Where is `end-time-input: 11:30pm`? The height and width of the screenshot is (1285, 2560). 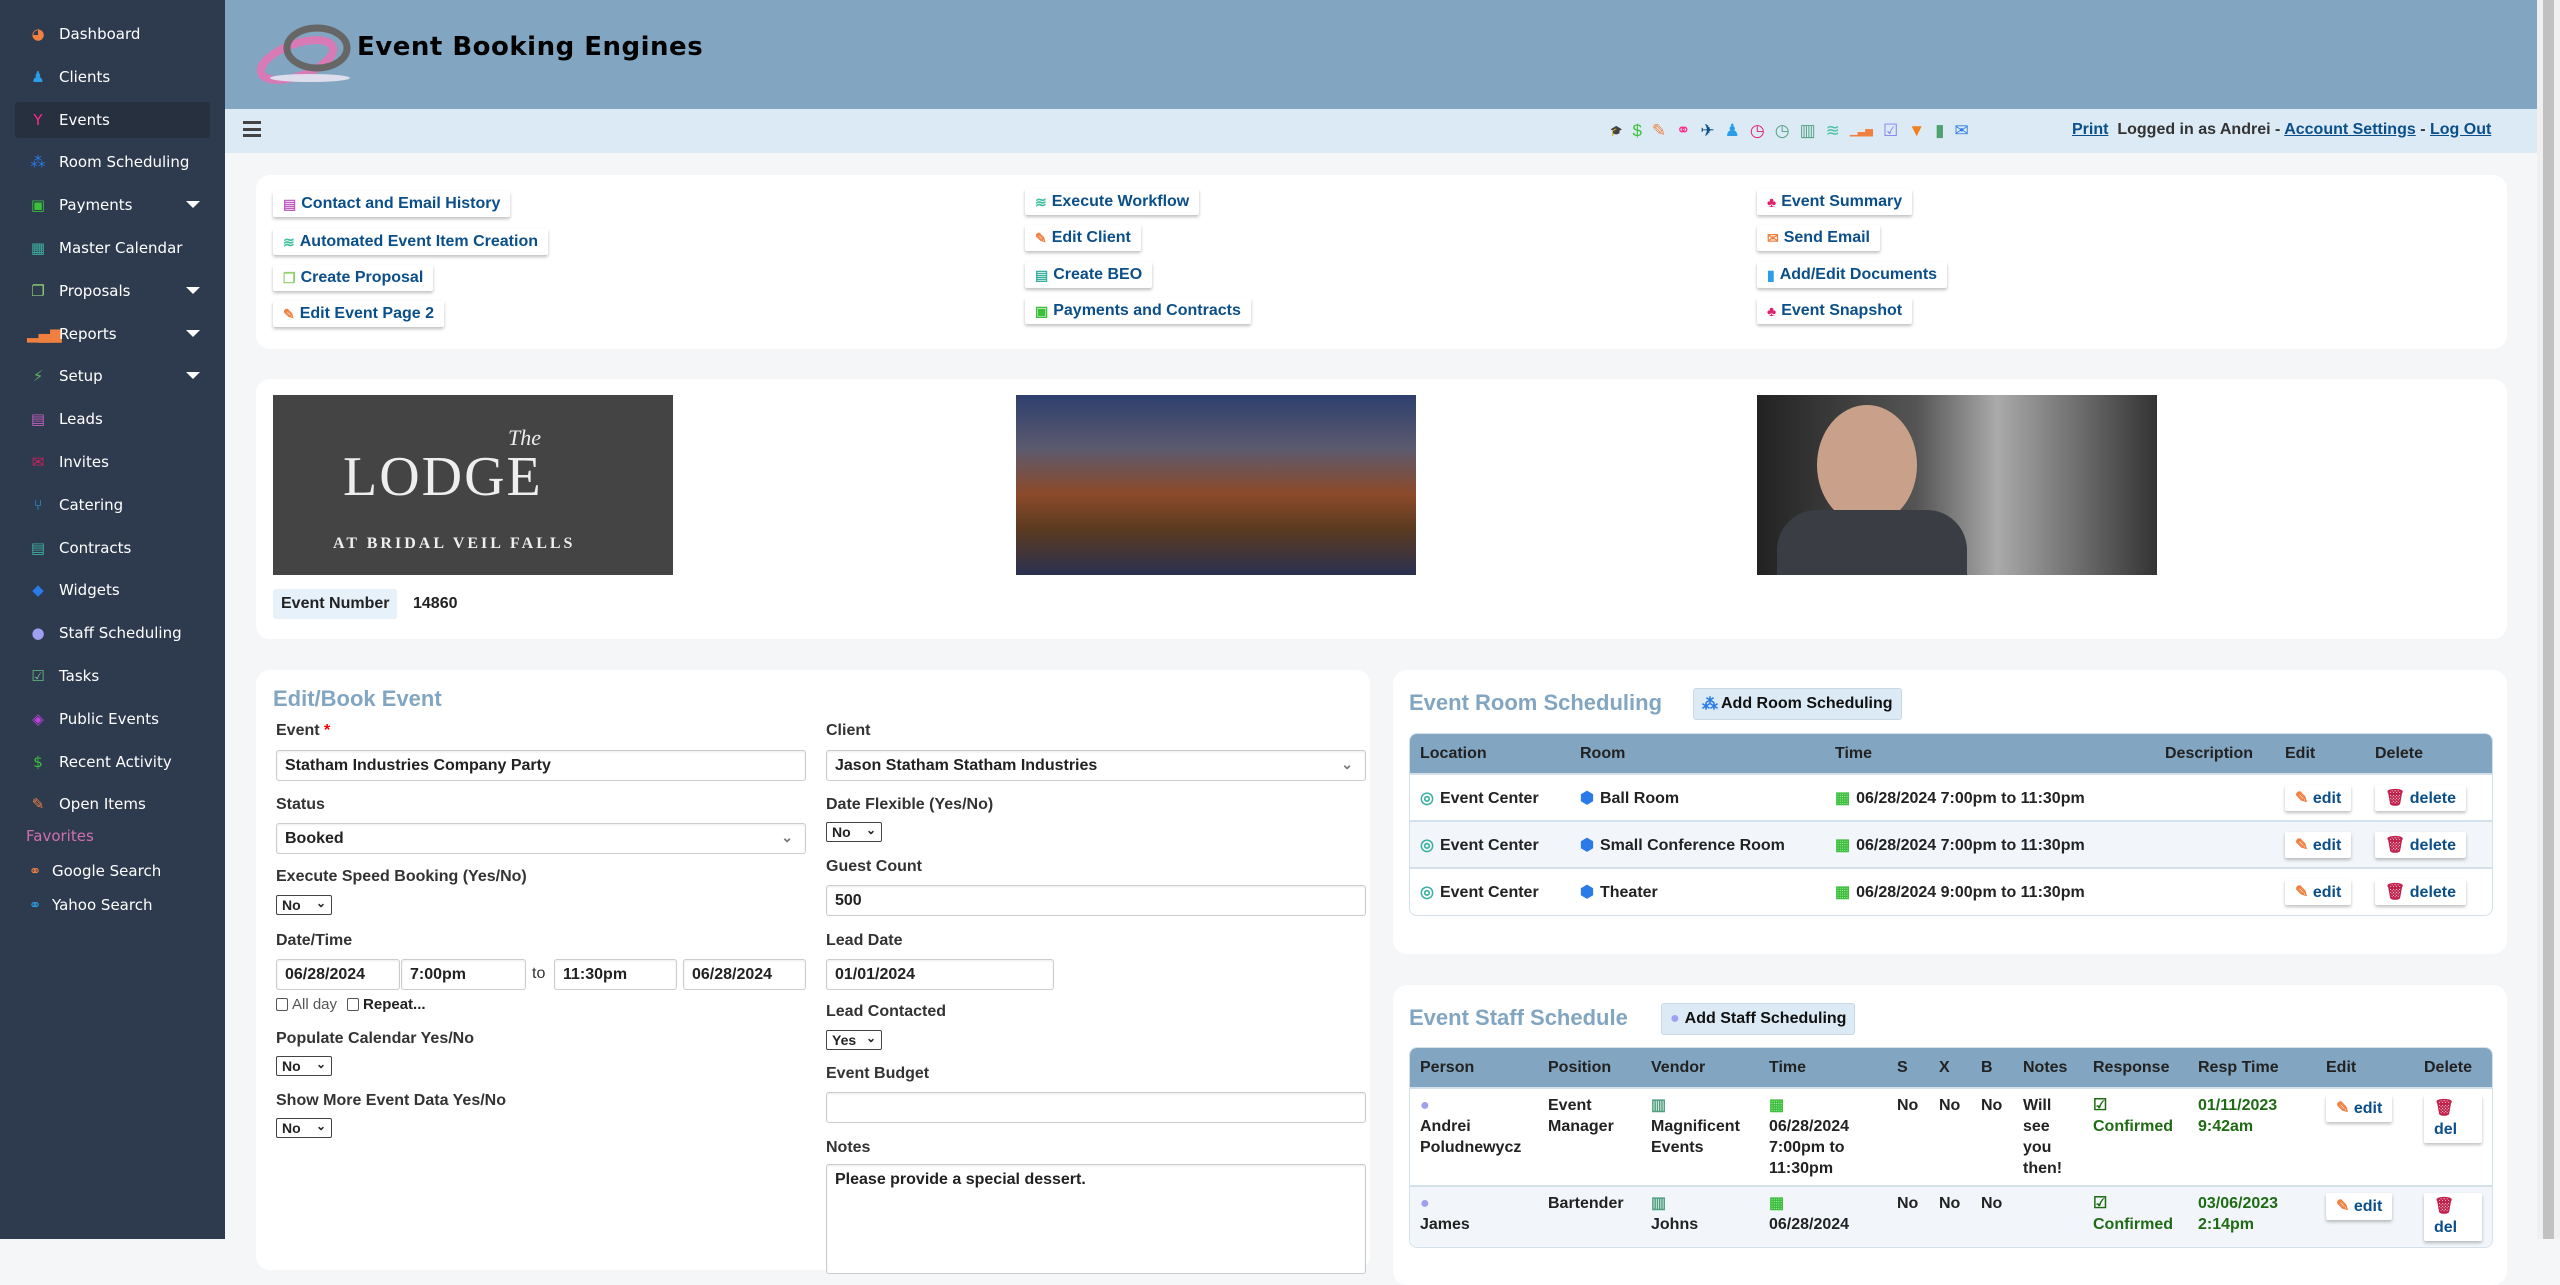 end-time-input: 11:30pm is located at coordinates (615, 974).